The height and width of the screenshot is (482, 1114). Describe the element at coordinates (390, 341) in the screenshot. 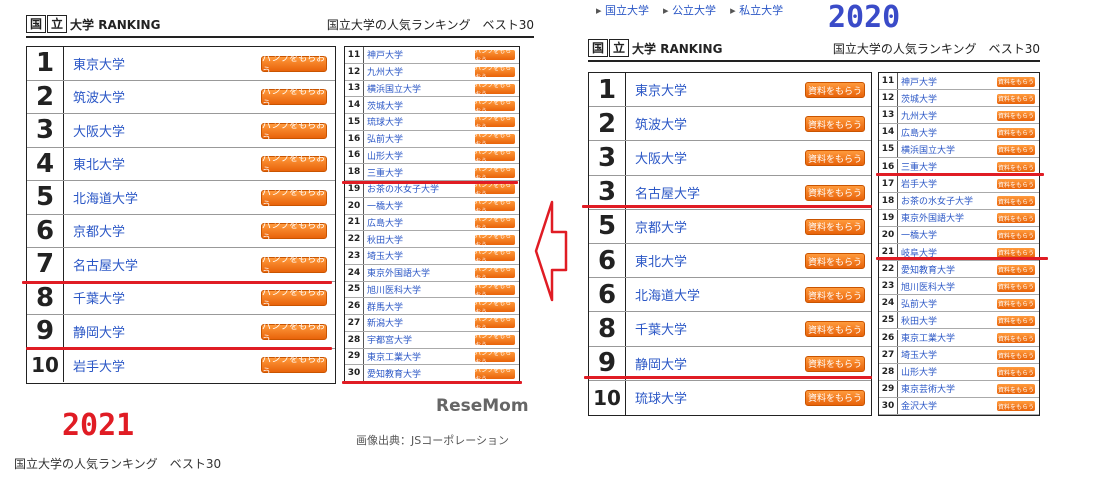

I see `university-name-link: 宇都宮大学` at that location.